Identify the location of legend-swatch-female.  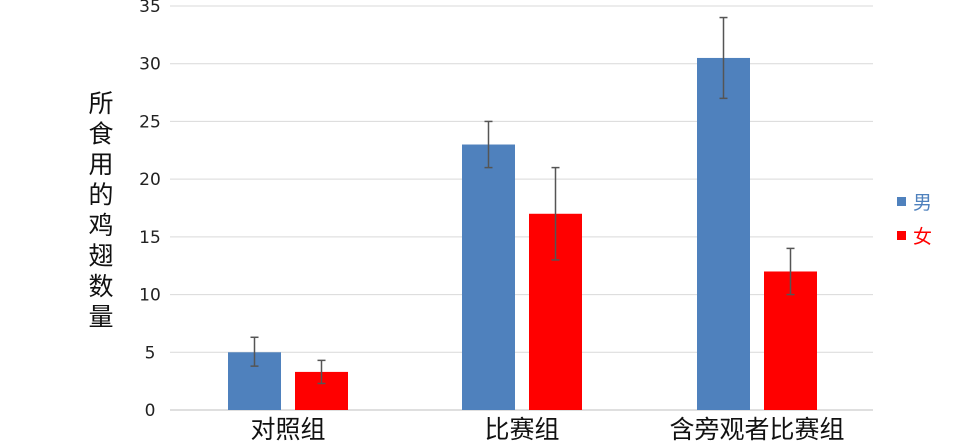
(901, 235).